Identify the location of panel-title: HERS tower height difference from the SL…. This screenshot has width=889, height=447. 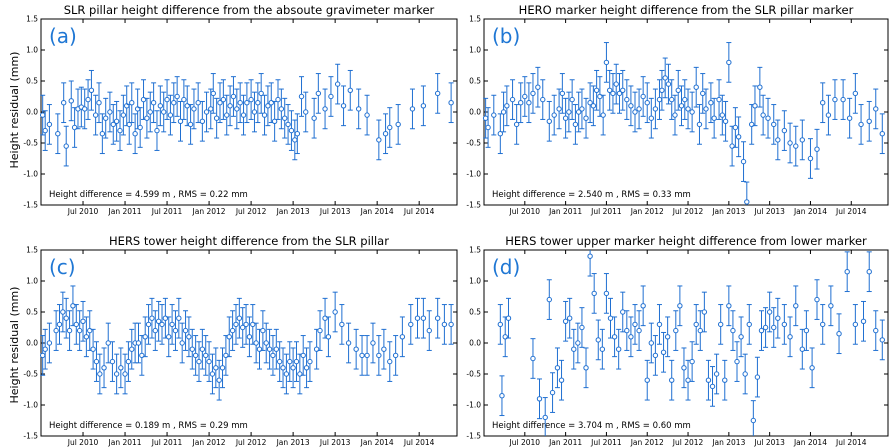
(249, 241).